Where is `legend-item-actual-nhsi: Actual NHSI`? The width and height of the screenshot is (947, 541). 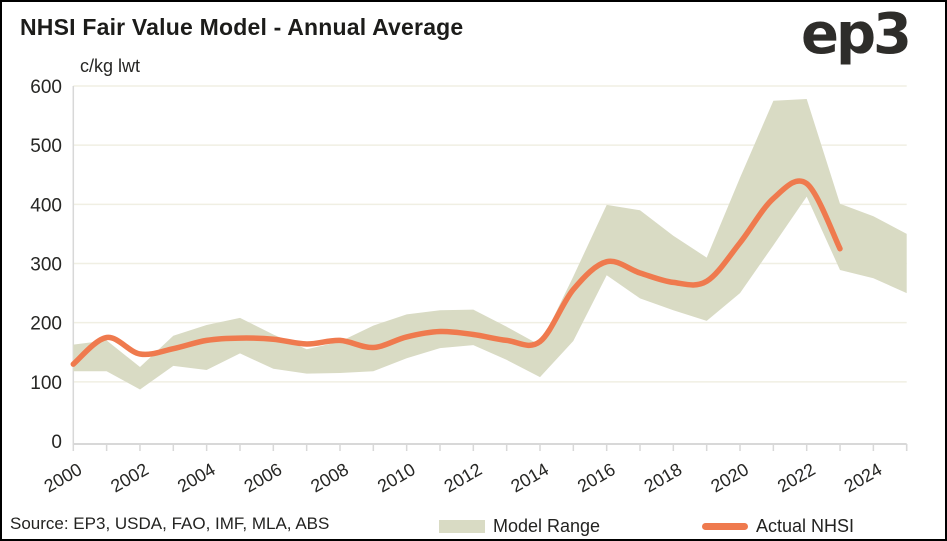
legend-item-actual-nhsi: Actual NHSI is located at coordinates (778, 526).